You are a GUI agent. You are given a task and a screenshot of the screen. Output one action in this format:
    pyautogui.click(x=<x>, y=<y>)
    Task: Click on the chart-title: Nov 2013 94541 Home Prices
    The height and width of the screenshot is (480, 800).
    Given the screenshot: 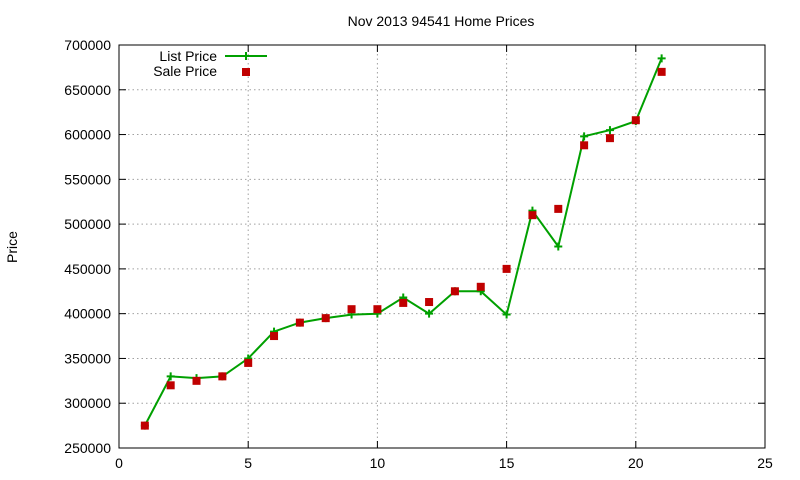 What is the action you would take?
    pyautogui.click(x=441, y=21)
    